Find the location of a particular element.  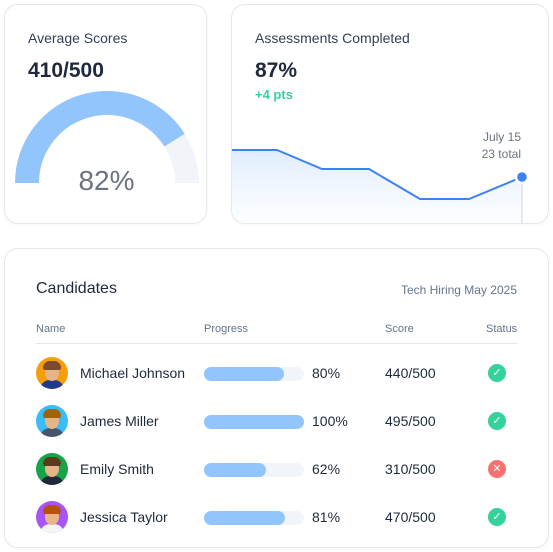

candidate-score: 440/500 is located at coordinates (410, 373).